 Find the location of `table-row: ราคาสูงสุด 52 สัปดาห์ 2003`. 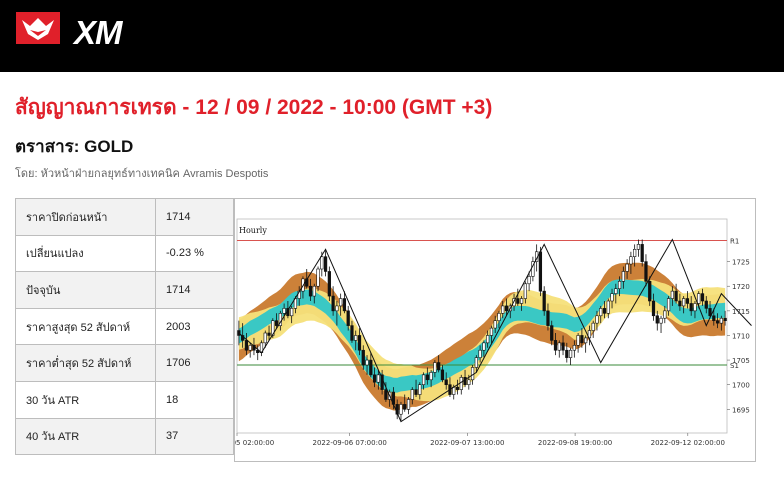

table-row: ราคาสูงสุด 52 สัปดาห์ 2003 is located at coordinates (124, 326).